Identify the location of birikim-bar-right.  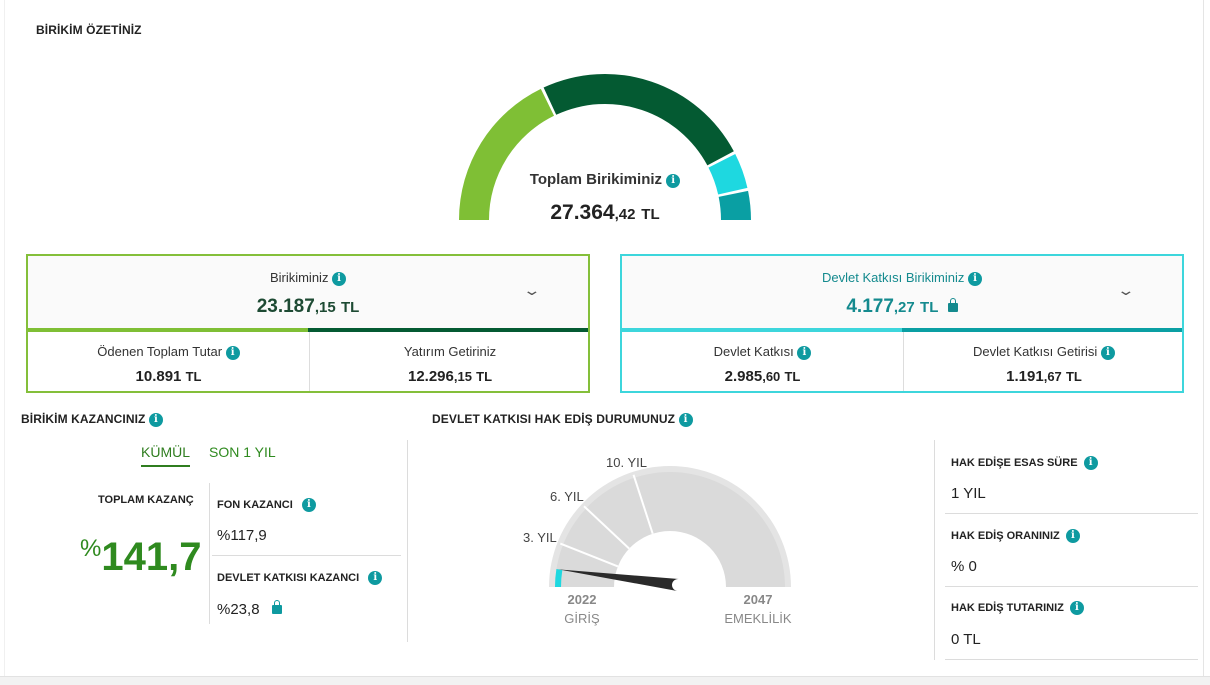
(448, 330).